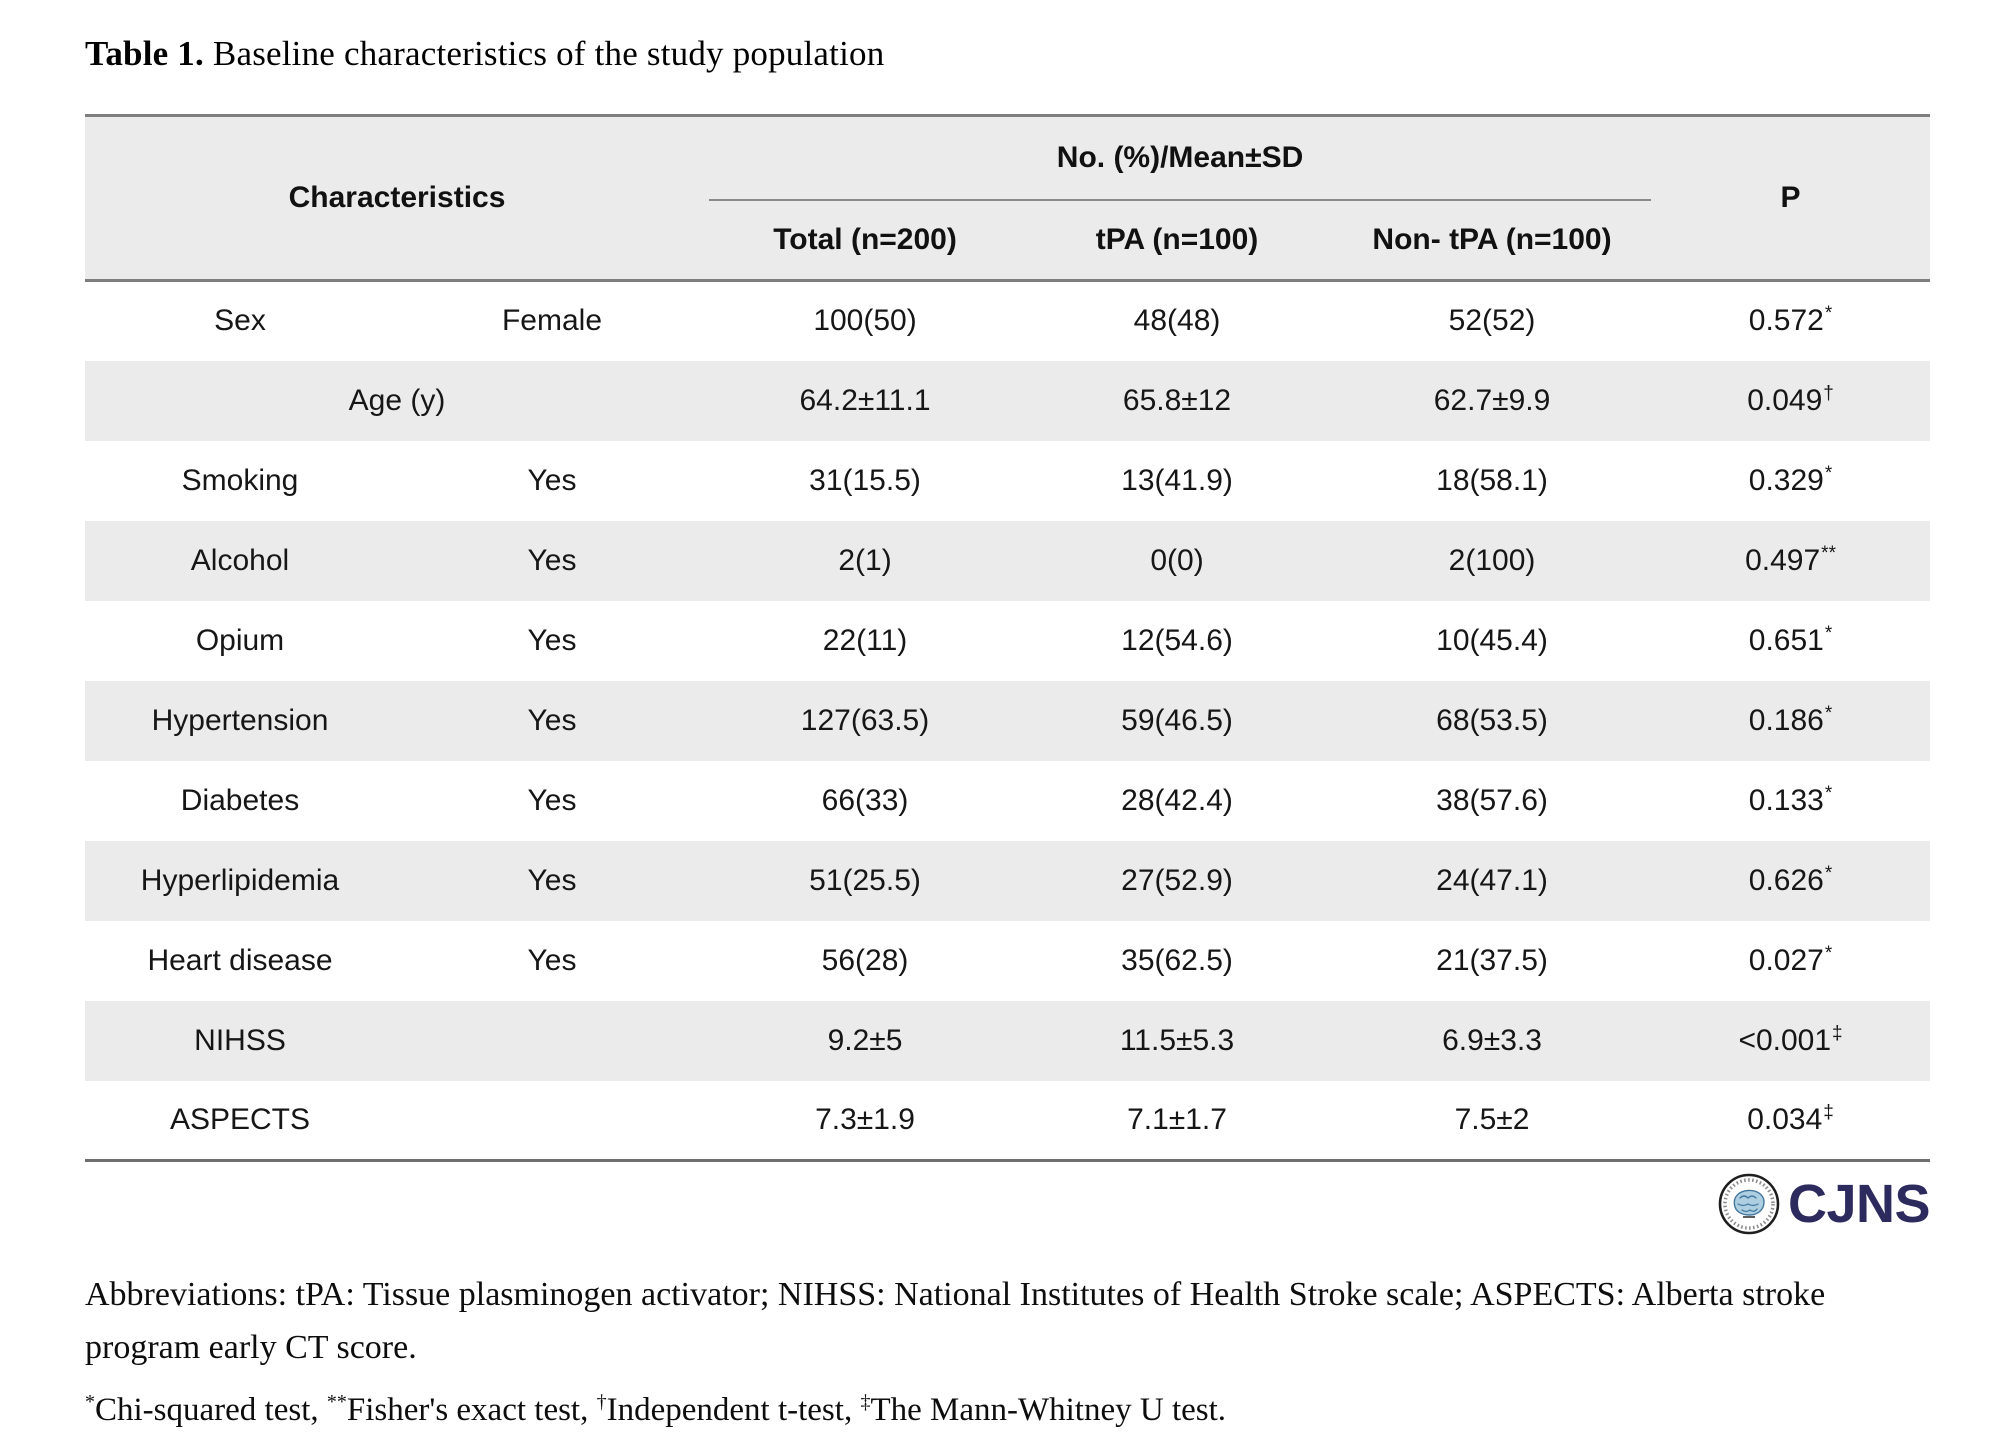 Image resolution: width=2000 pixels, height=1456 pixels. What do you see at coordinates (1791, 1040) in the screenshot?
I see `cell-p-value: <0.001‡` at bounding box center [1791, 1040].